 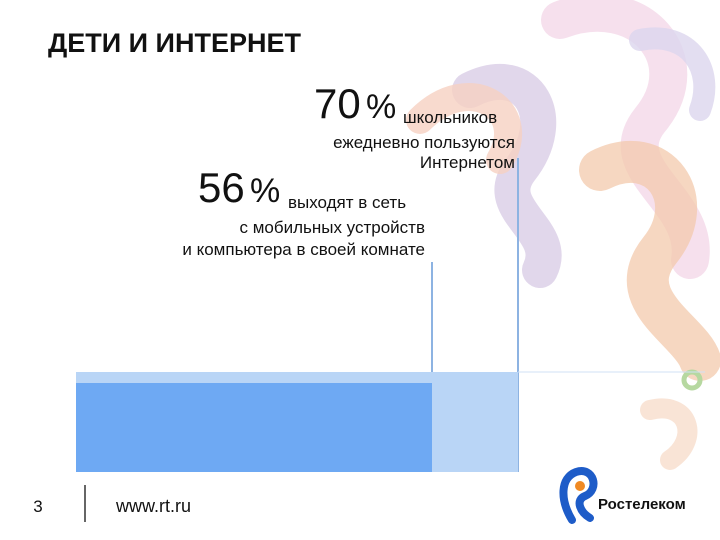 What do you see at coordinates (221, 187) in the screenshot?
I see `stat-number: 56` at bounding box center [221, 187].